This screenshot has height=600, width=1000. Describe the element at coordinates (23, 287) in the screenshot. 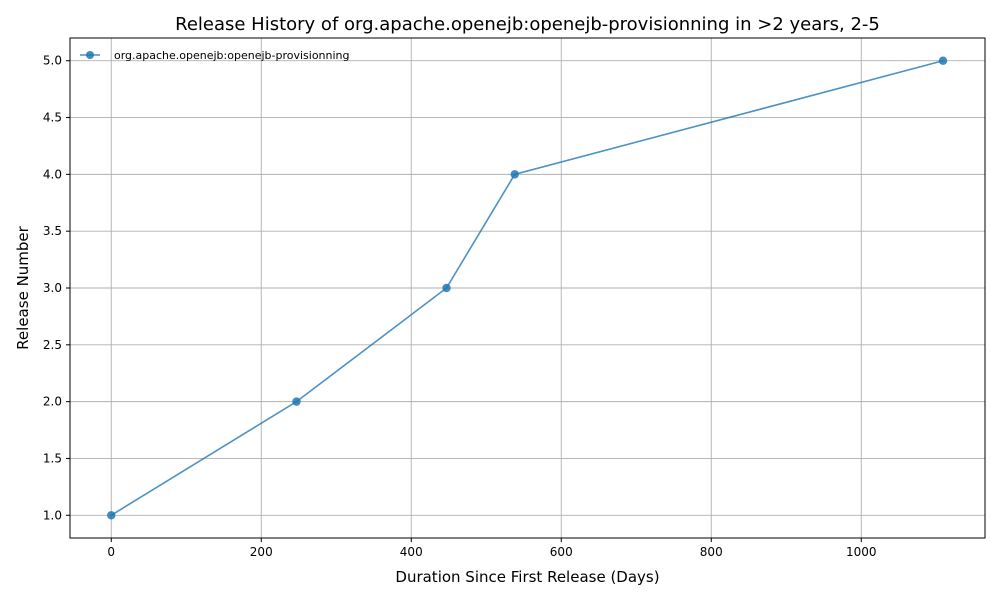

I see `y-axis-label: Release Number` at that location.